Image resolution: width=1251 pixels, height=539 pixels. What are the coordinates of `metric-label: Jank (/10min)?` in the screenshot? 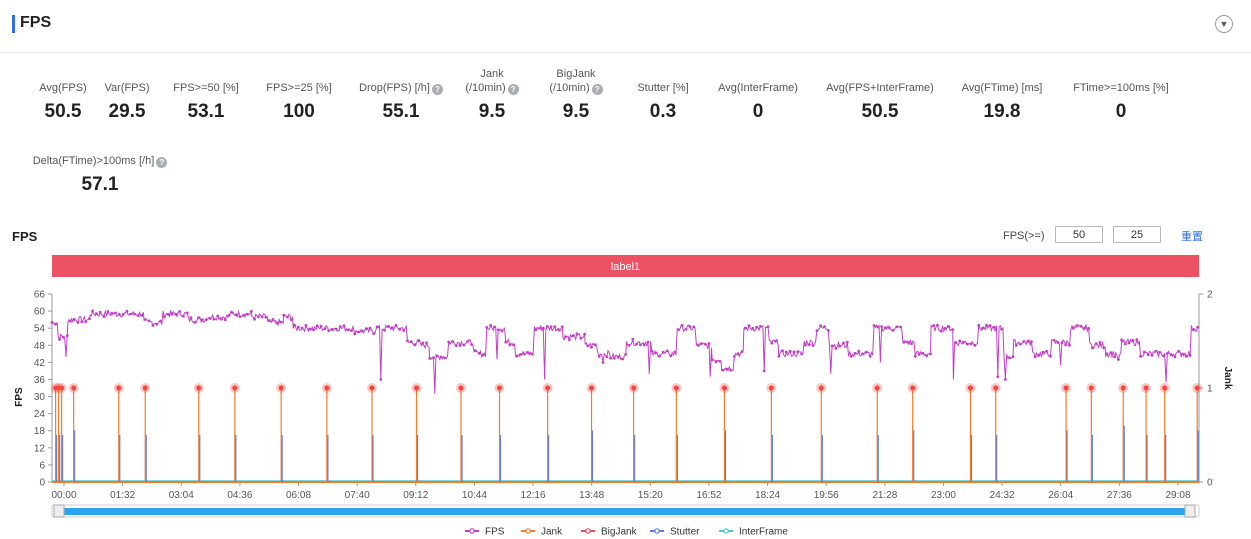 It's located at (492, 81).